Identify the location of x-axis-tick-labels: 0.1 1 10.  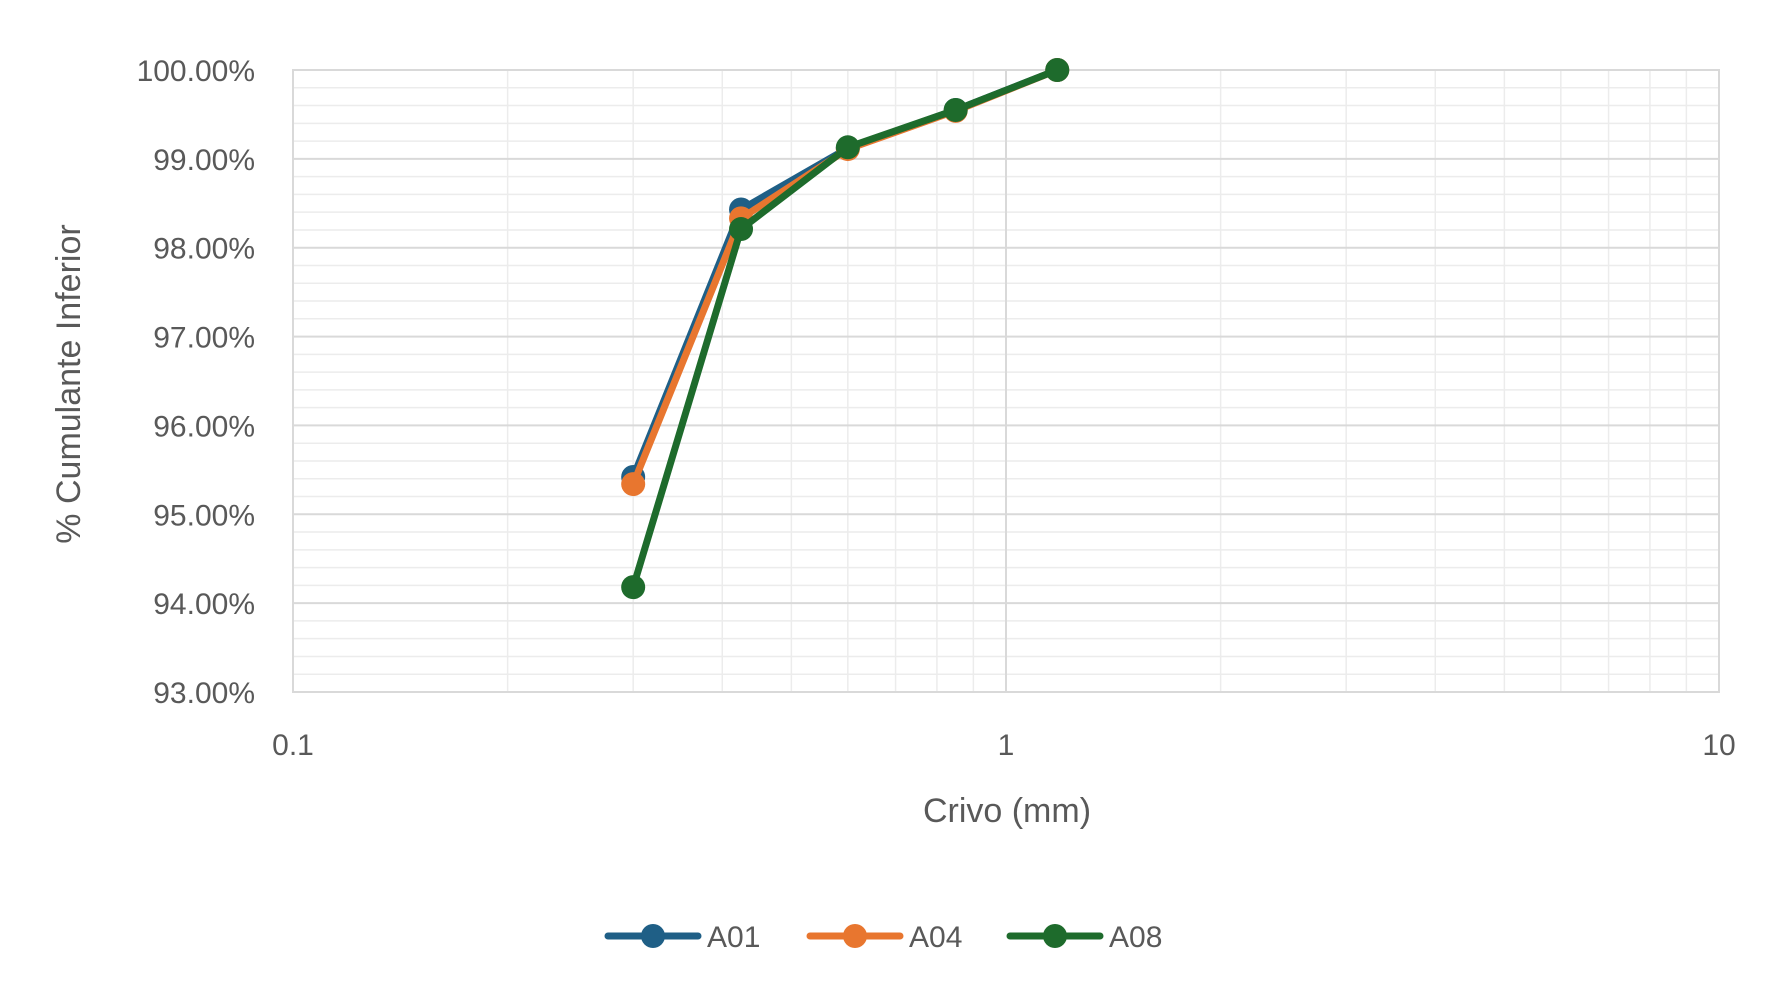
(1004, 745).